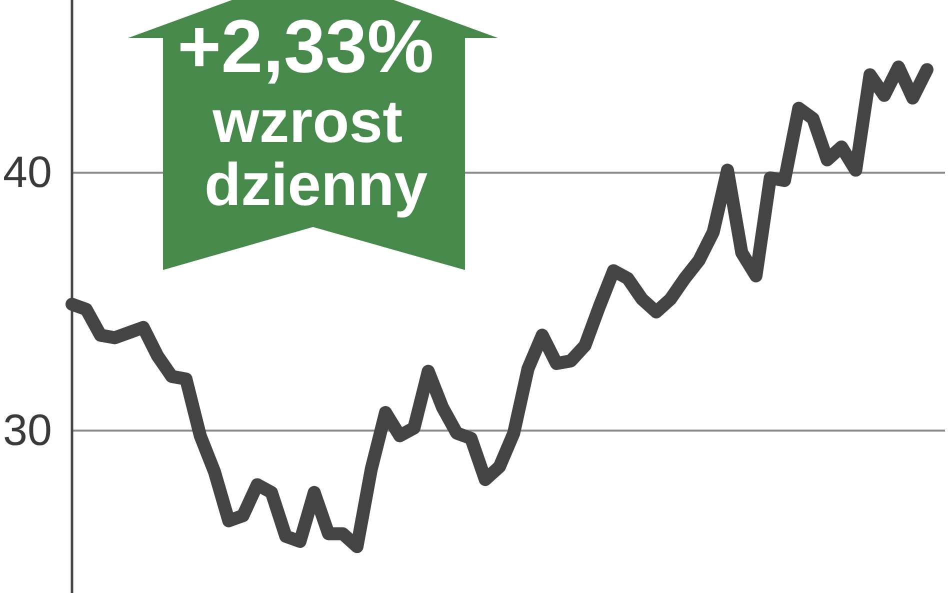 The height and width of the screenshot is (593, 948). What do you see at coordinates (27, 173) in the screenshot?
I see `y-tick-label: 40` at bounding box center [27, 173].